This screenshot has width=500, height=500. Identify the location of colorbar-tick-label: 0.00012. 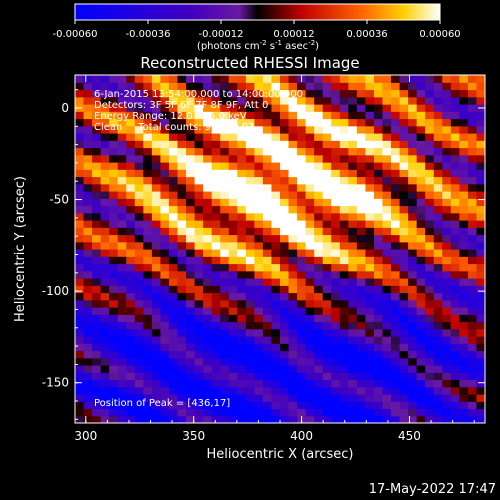
(293, 34).